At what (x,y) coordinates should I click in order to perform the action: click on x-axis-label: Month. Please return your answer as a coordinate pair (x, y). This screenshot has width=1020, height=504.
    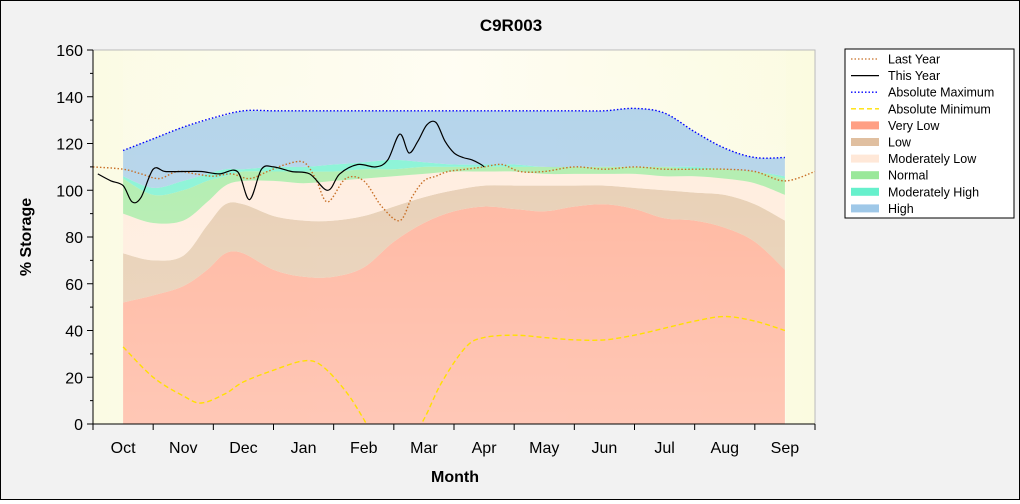
    Looking at the image, I should click on (455, 477).